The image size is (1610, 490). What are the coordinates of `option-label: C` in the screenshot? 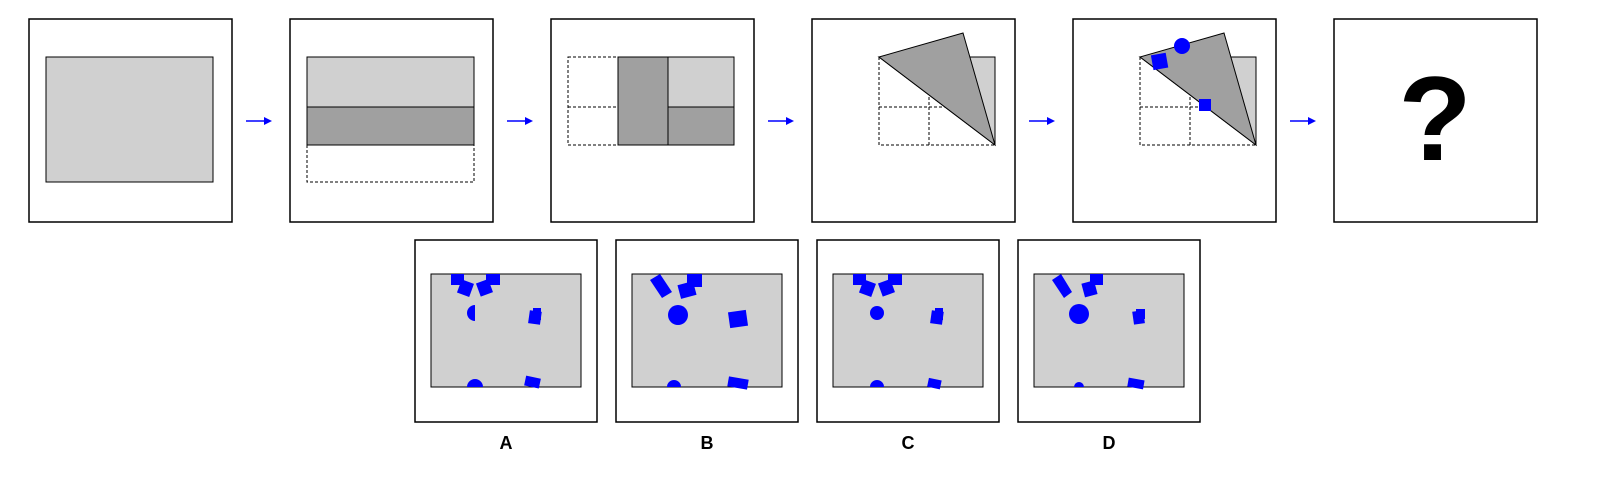 It's located at (908, 443).